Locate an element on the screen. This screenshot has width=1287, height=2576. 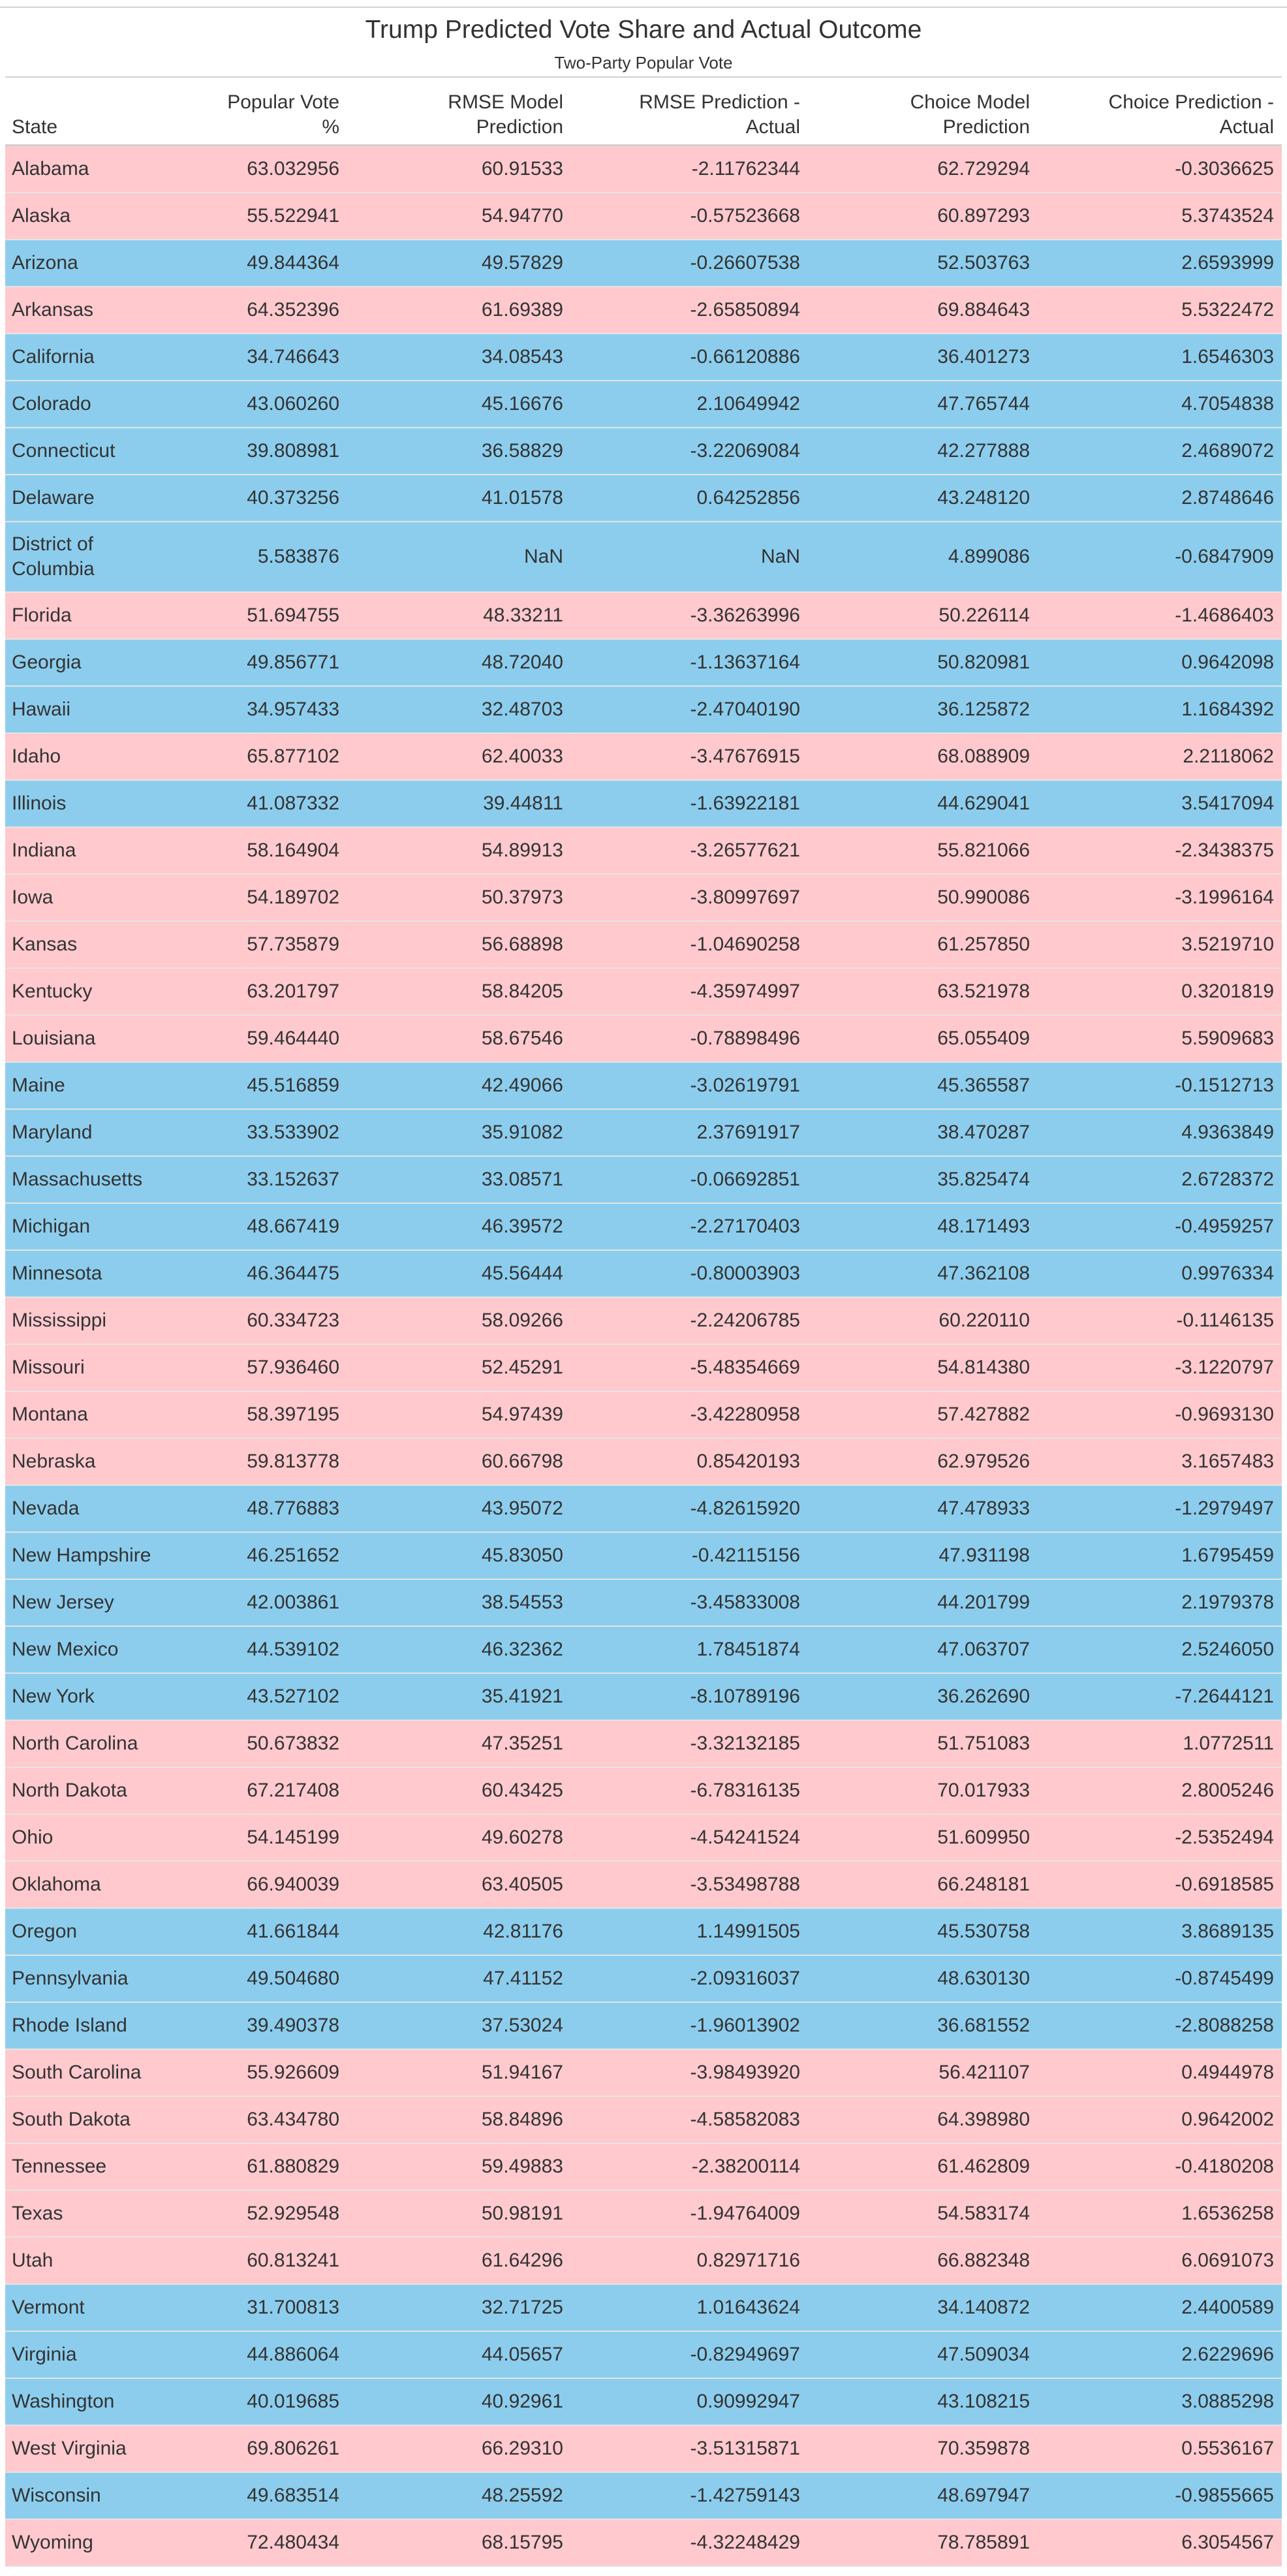
cell-rmse-pred: 49.60278 is located at coordinates (522, 1838).